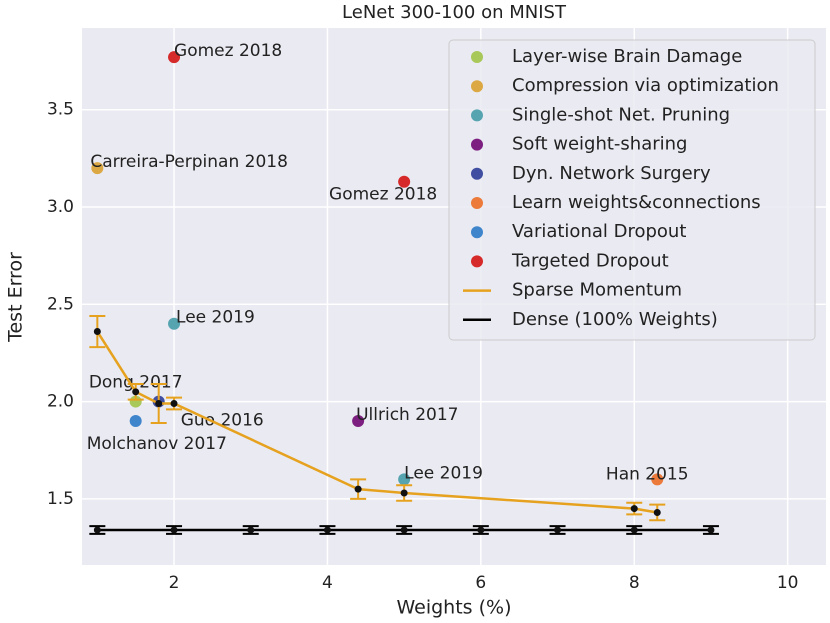 Image resolution: width=830 pixels, height=623 pixels. I want to click on legend-label: Soft weight-sharing, so click(599, 144).